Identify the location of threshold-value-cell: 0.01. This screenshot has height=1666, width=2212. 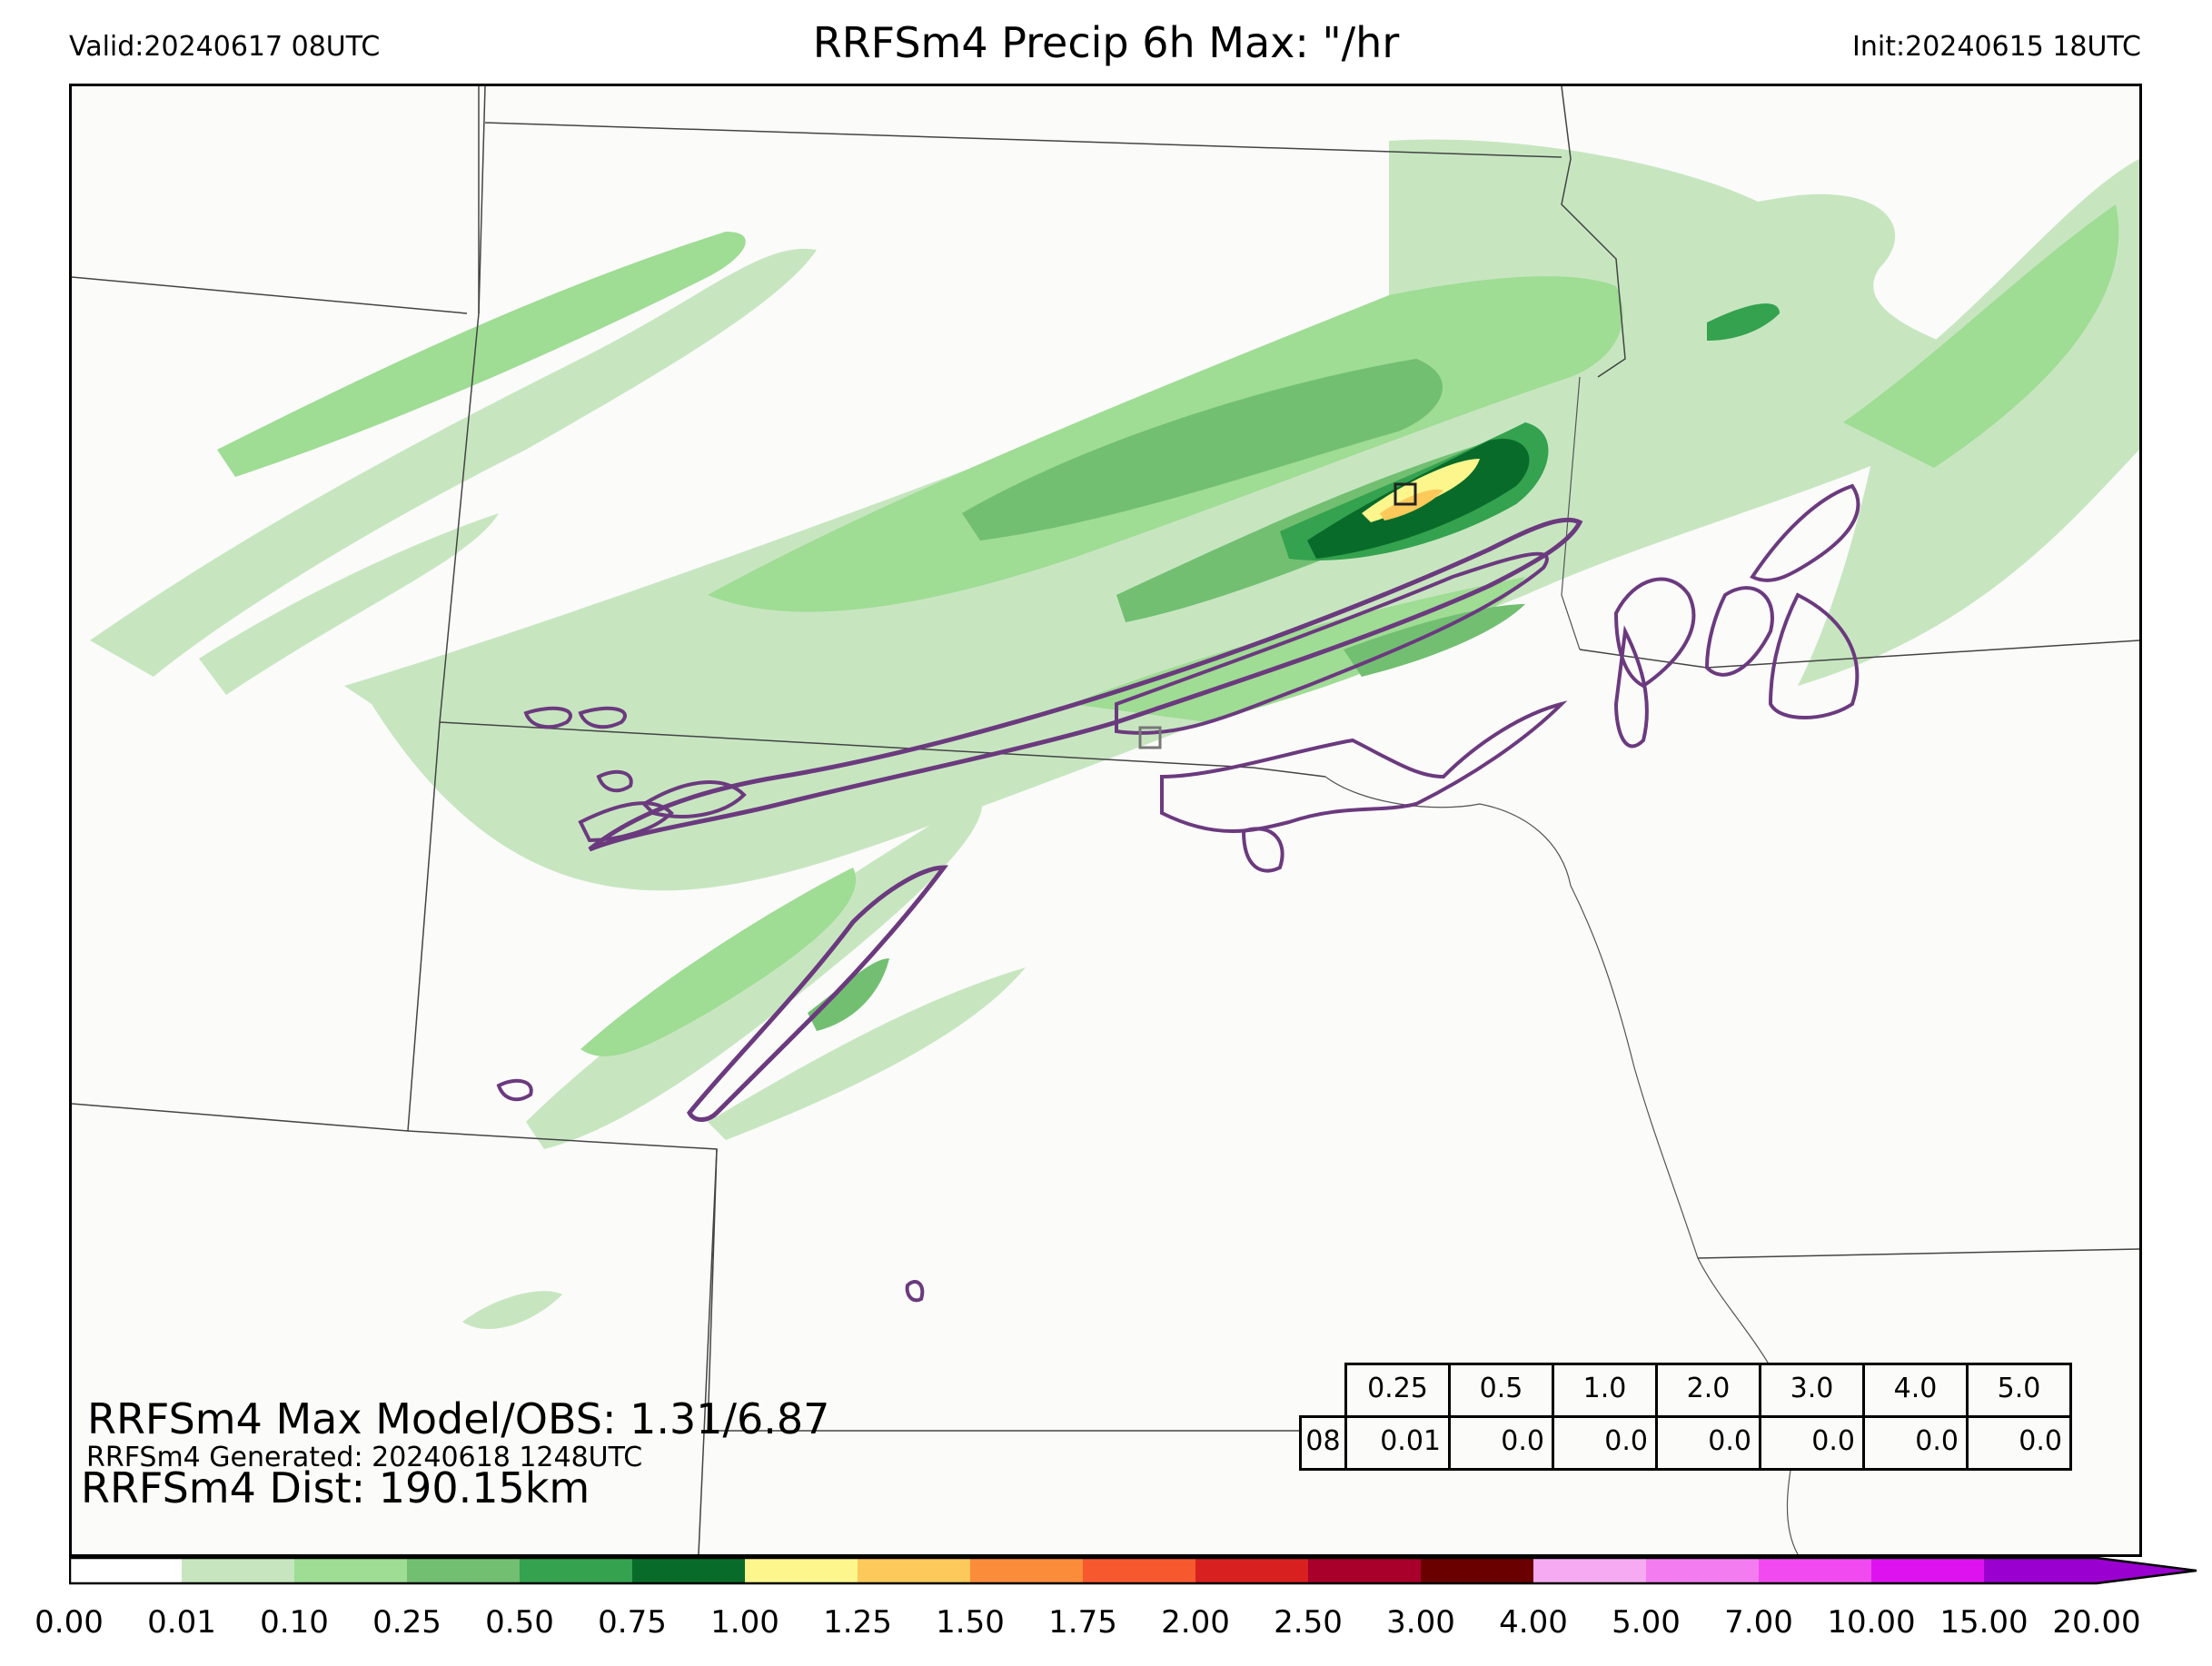
(1397, 1443).